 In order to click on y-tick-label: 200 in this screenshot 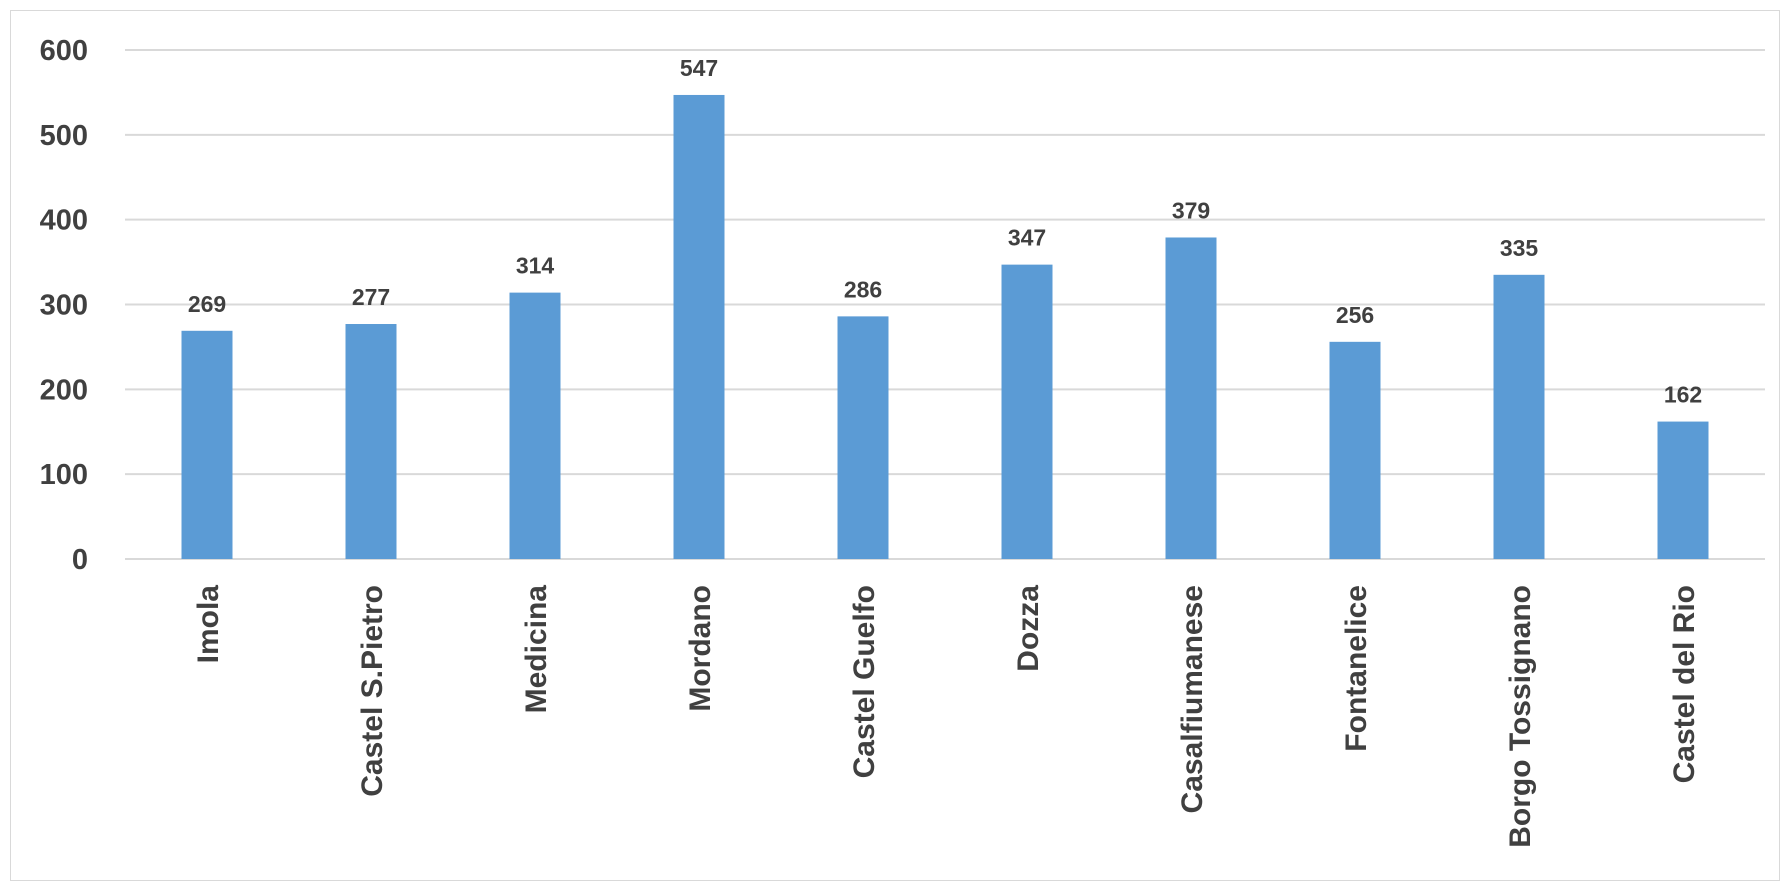, I will do `click(64, 390)`.